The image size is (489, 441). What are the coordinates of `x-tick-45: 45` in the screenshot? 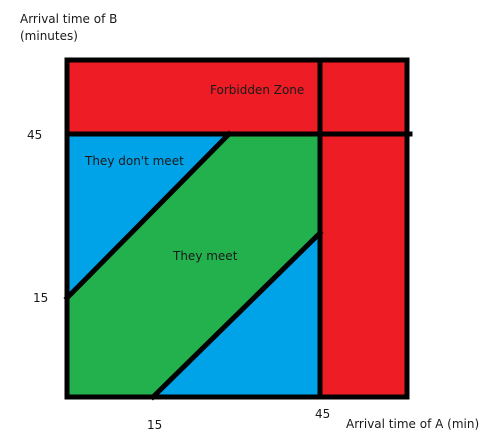 It's located at (322, 414).